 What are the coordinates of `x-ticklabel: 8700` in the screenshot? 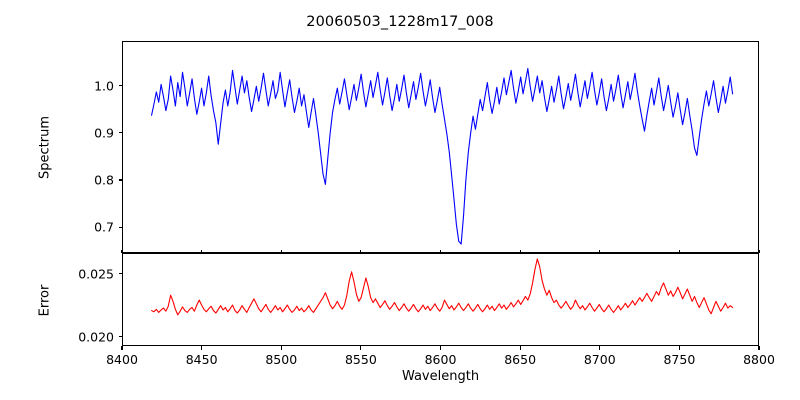 It's located at (599, 359).